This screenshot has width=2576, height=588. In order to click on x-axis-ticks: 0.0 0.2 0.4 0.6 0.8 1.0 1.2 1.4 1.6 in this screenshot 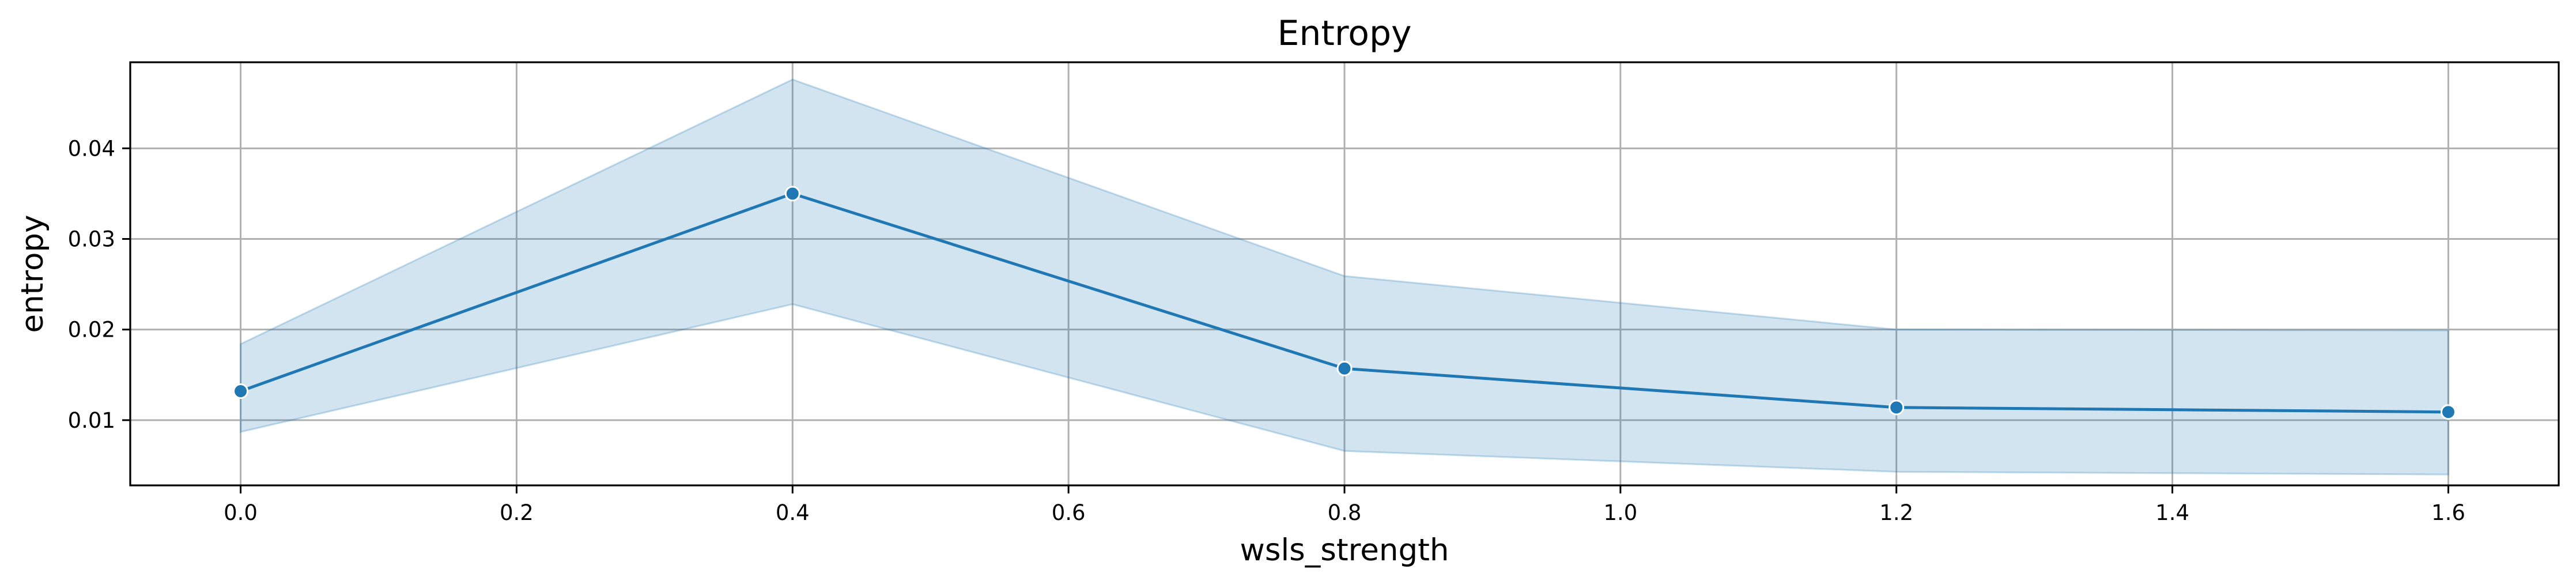, I will do `click(1344, 505)`.